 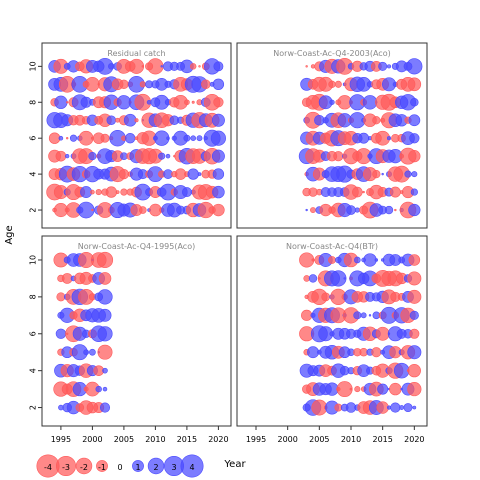 What do you see at coordinates (136, 53) in the screenshot?
I see `panel-title: Residual catch` at bounding box center [136, 53].